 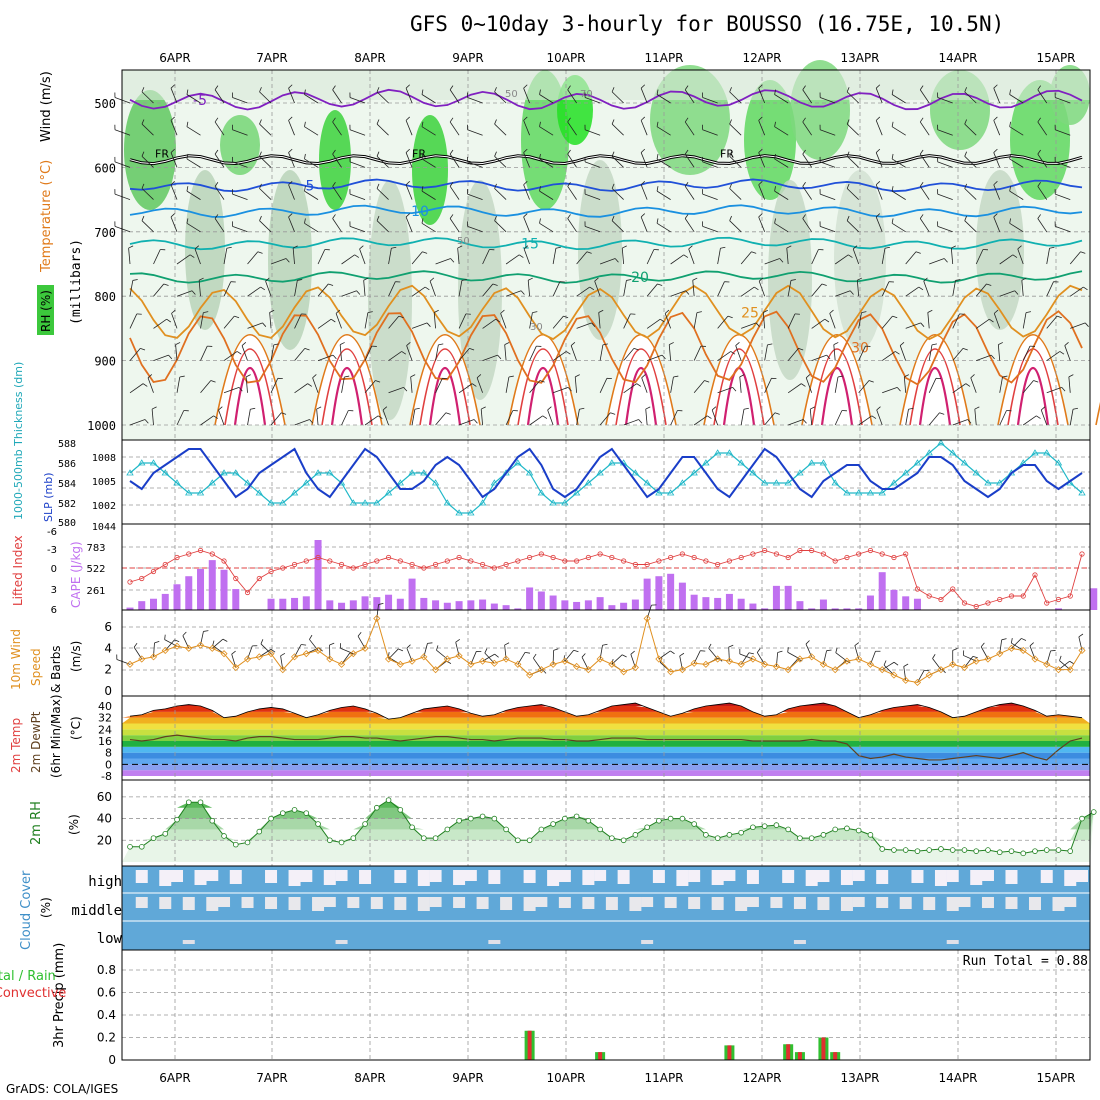 What do you see at coordinates (530, 244) in the screenshot?
I see `temperature-contour-label: 15` at bounding box center [530, 244].